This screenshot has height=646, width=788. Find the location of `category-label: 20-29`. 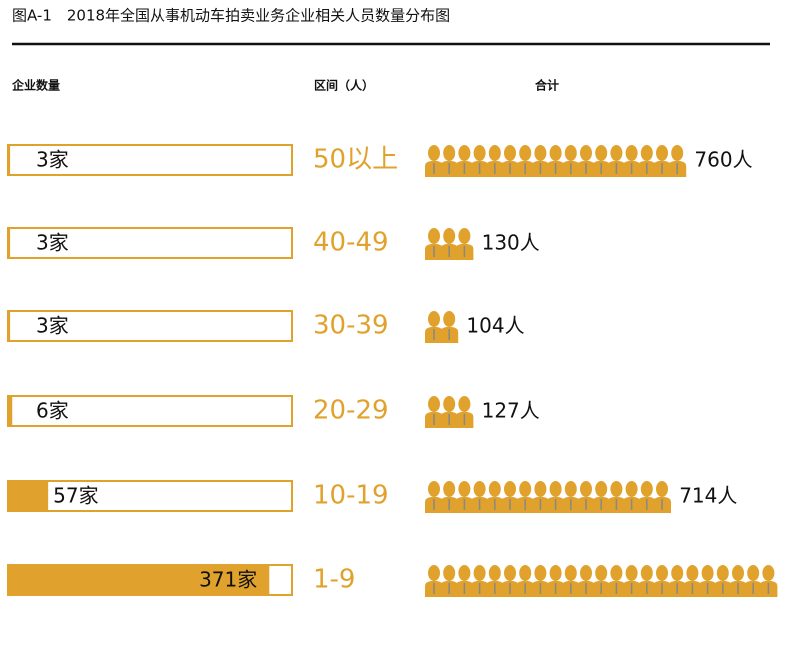

category-label: 20-29 is located at coordinates (351, 411).